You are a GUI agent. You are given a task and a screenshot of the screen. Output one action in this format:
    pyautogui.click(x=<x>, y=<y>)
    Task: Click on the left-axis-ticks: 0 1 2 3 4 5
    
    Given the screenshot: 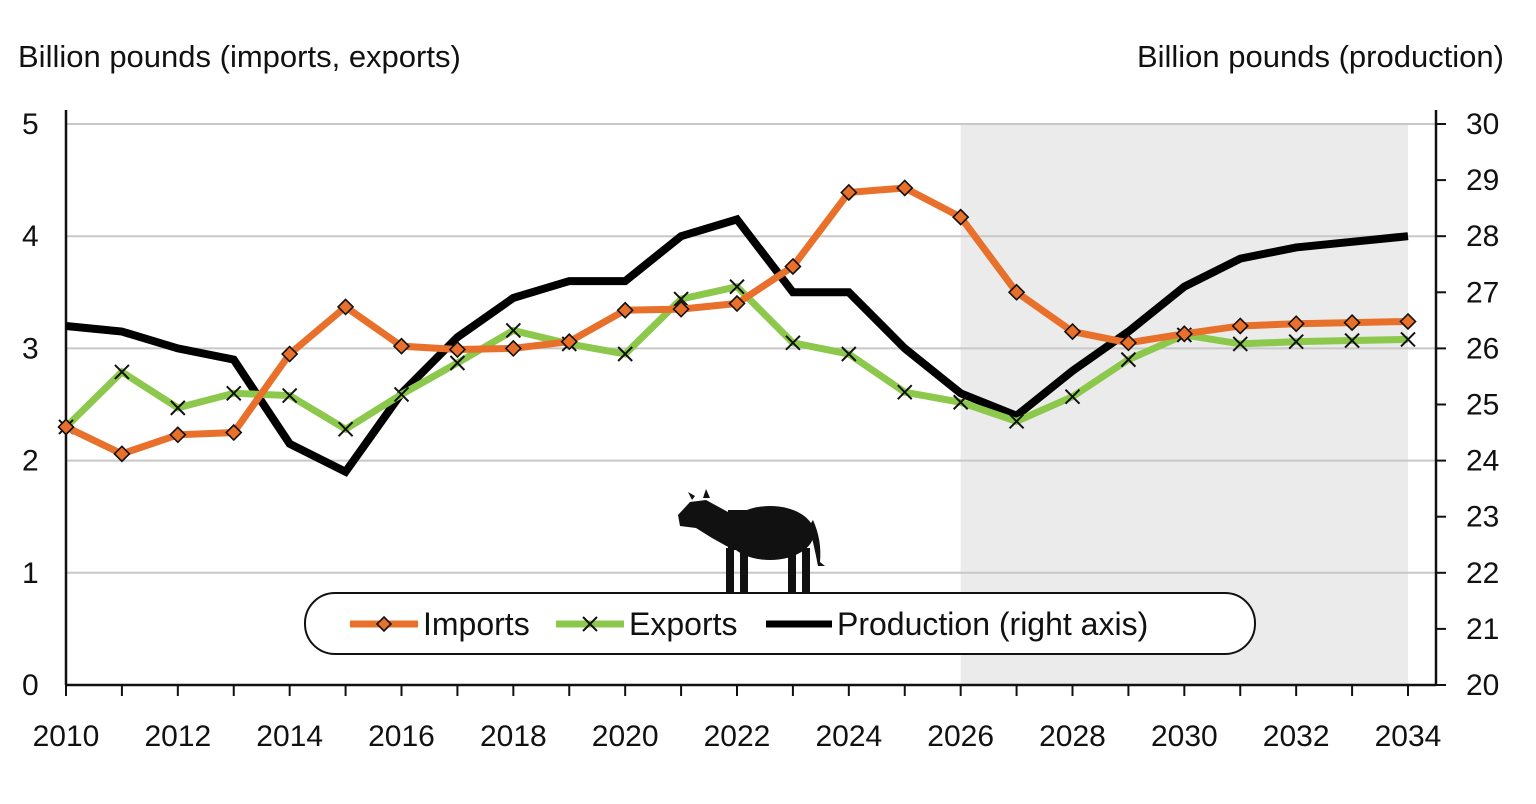 What is the action you would take?
    pyautogui.click(x=30, y=405)
    